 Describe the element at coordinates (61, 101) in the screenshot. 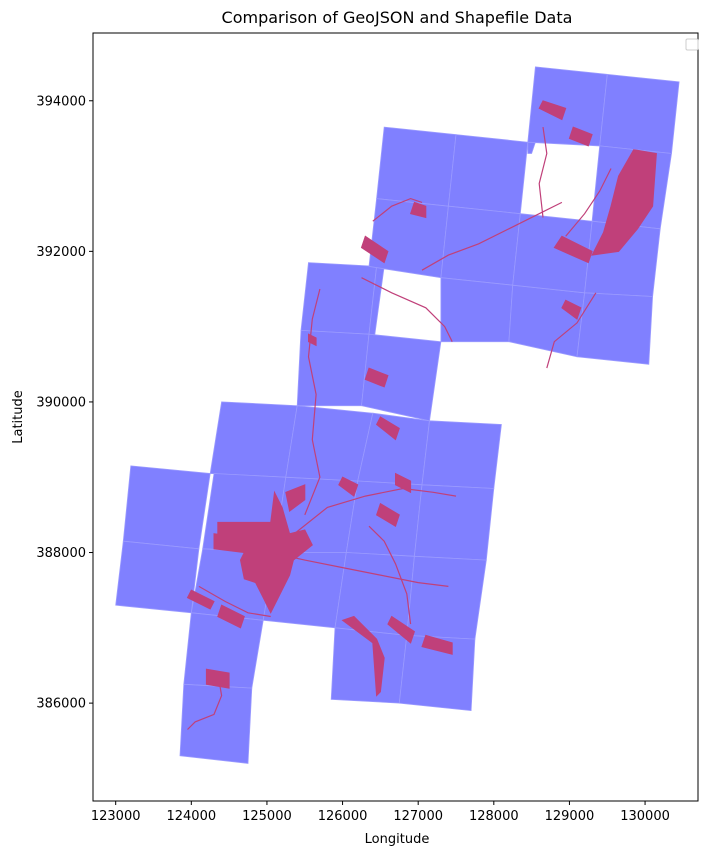

I see `y-tick-label: 394000` at that location.